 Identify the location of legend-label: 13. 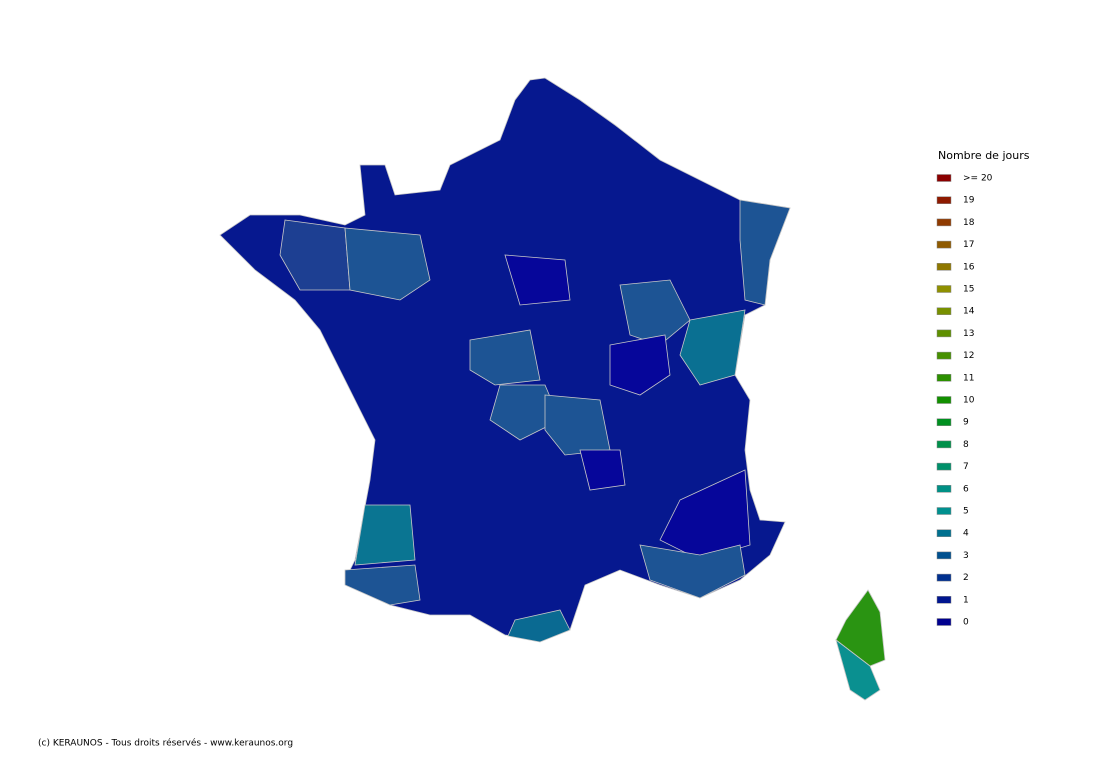
(968, 334).